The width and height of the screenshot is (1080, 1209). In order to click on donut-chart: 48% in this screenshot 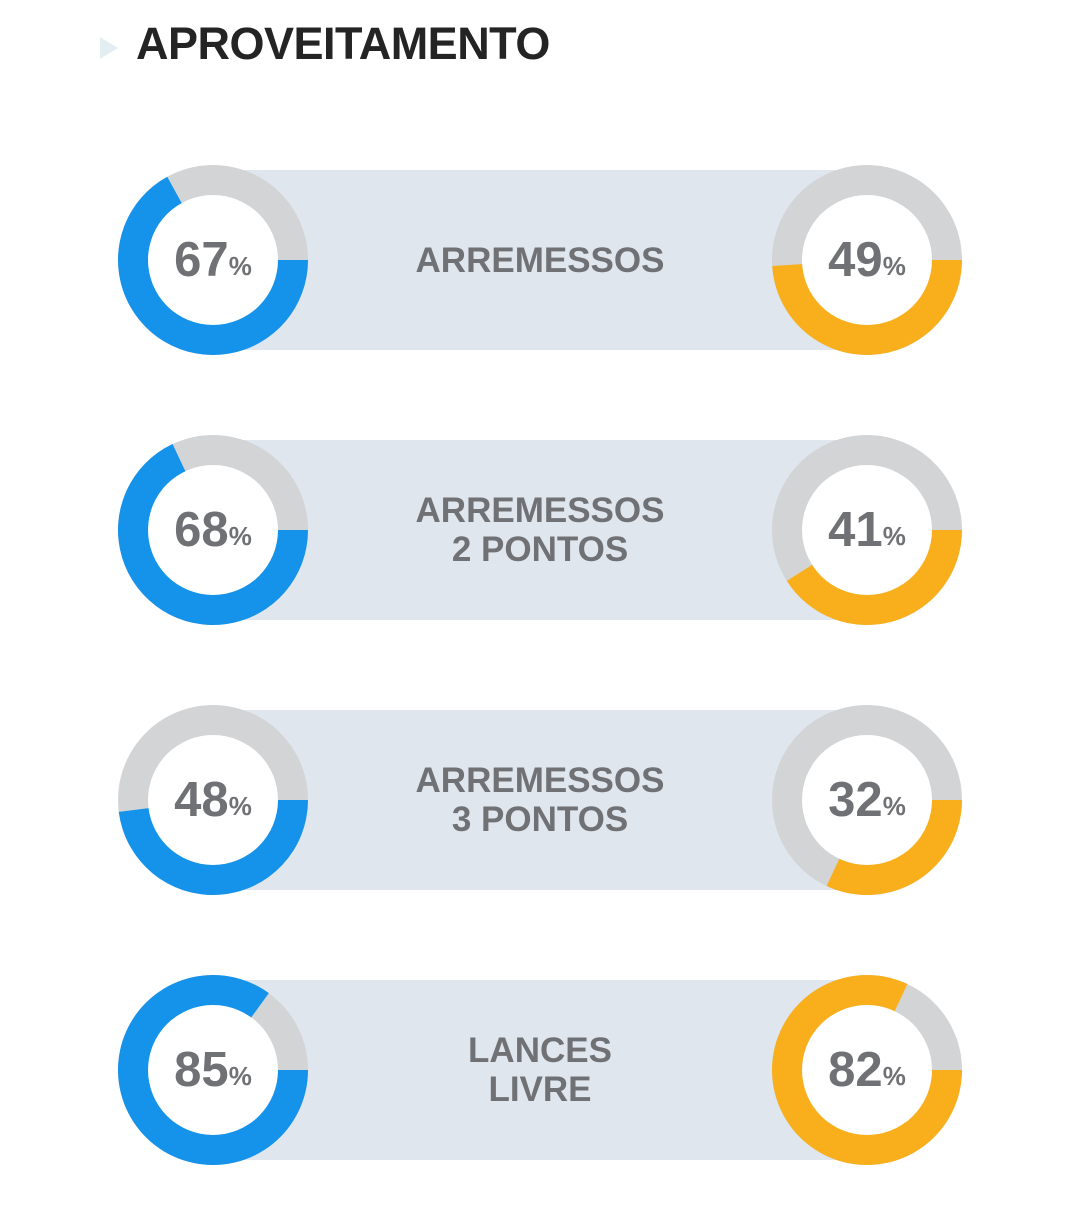, I will do `click(213, 800)`.